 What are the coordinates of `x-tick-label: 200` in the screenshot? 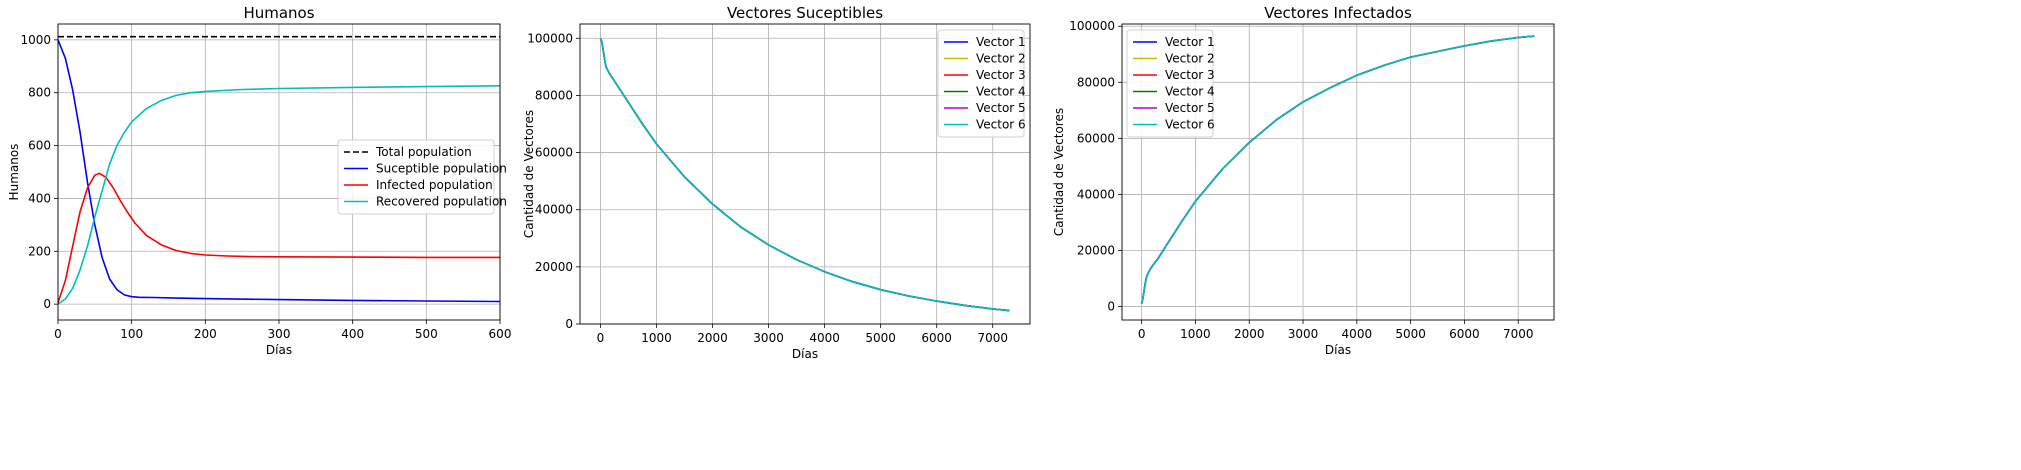 It's located at (205, 334).